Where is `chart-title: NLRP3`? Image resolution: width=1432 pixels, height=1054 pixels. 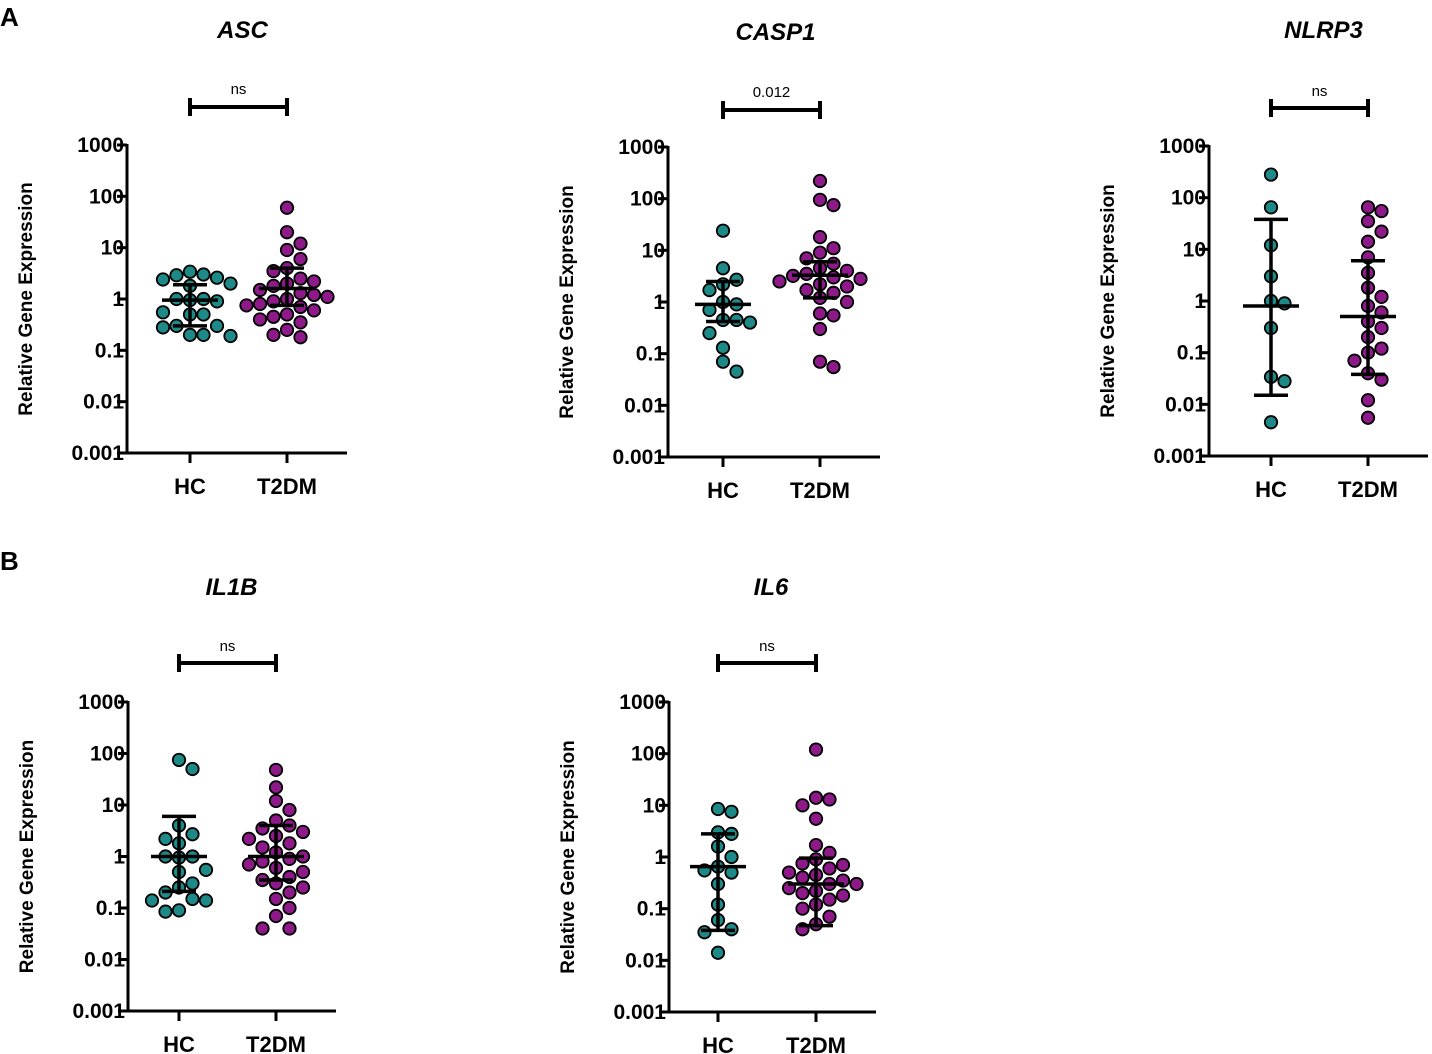 chart-title: NLRP3 is located at coordinates (1323, 30).